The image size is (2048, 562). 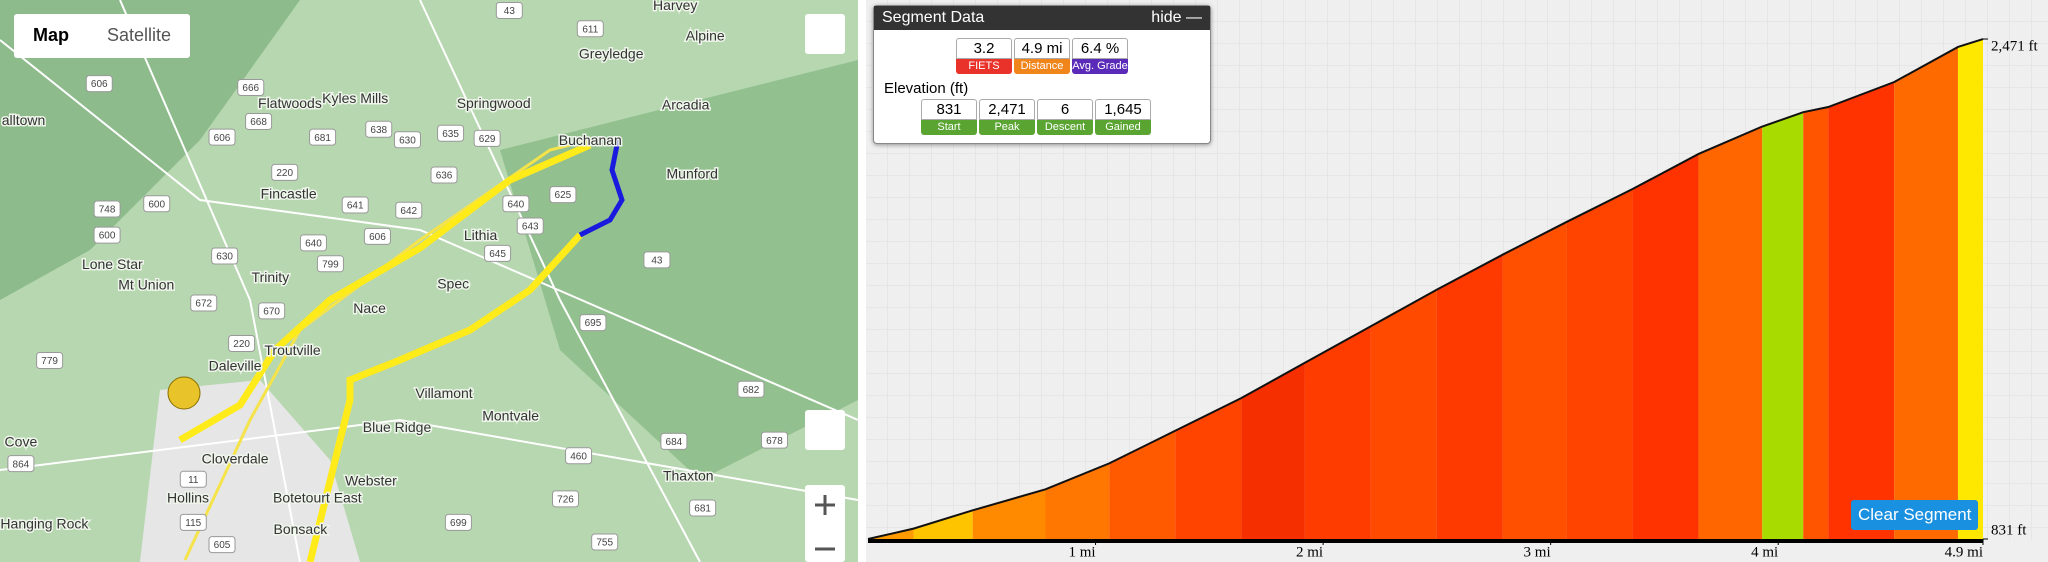 What do you see at coordinates (146, 285) in the screenshot?
I see `place-label: Mt Union` at bounding box center [146, 285].